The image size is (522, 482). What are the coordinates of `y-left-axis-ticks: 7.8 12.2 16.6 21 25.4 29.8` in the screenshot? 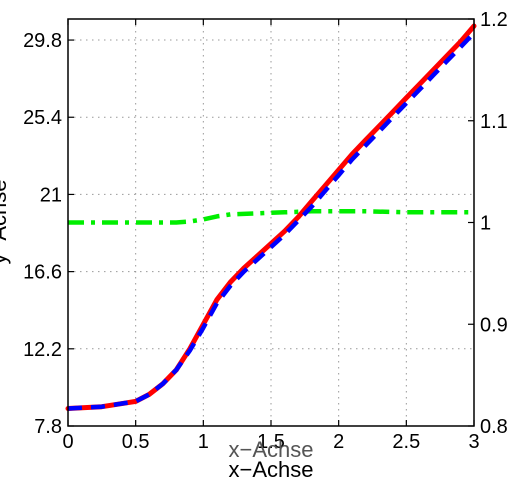 It's located at (48, 234).